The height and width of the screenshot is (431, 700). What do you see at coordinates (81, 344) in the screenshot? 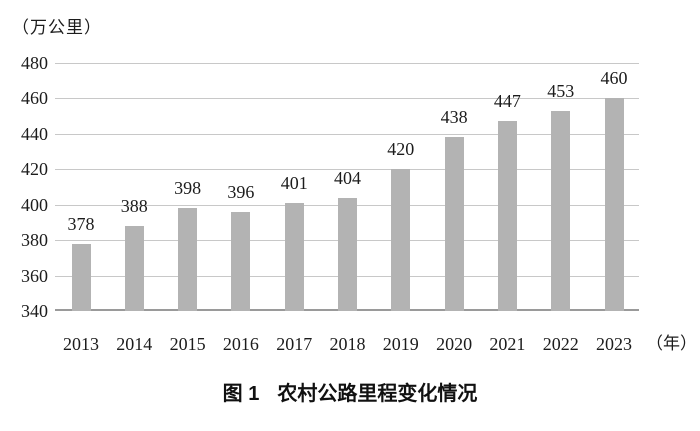
I see `x-tick-label: 2013` at bounding box center [81, 344].